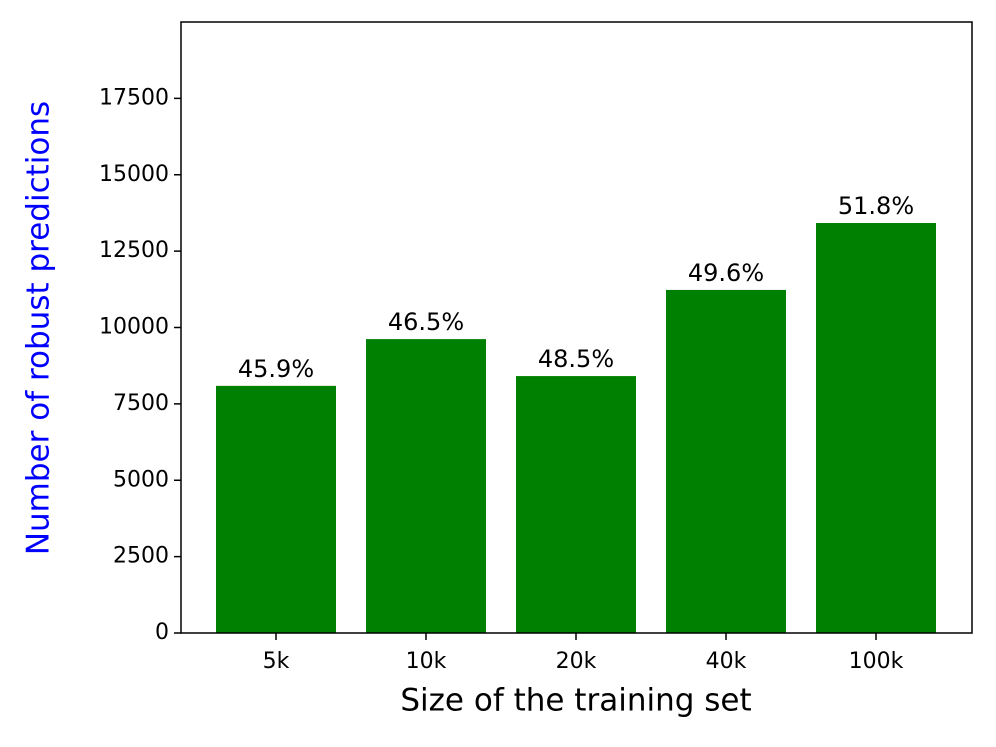  What do you see at coordinates (426, 661) in the screenshot?
I see `x-tick-label: 10k` at bounding box center [426, 661].